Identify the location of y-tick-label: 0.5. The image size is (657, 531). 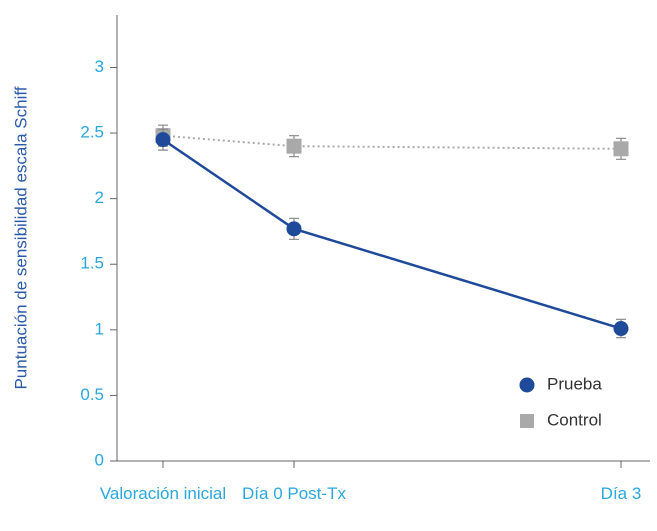
(92, 394).